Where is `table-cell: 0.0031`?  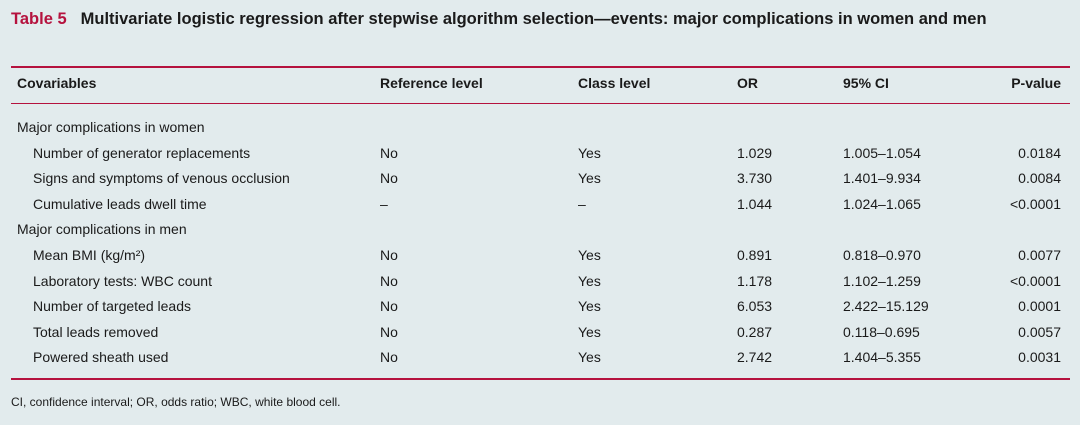
table-cell: 0.0031 is located at coordinates (1039, 357).